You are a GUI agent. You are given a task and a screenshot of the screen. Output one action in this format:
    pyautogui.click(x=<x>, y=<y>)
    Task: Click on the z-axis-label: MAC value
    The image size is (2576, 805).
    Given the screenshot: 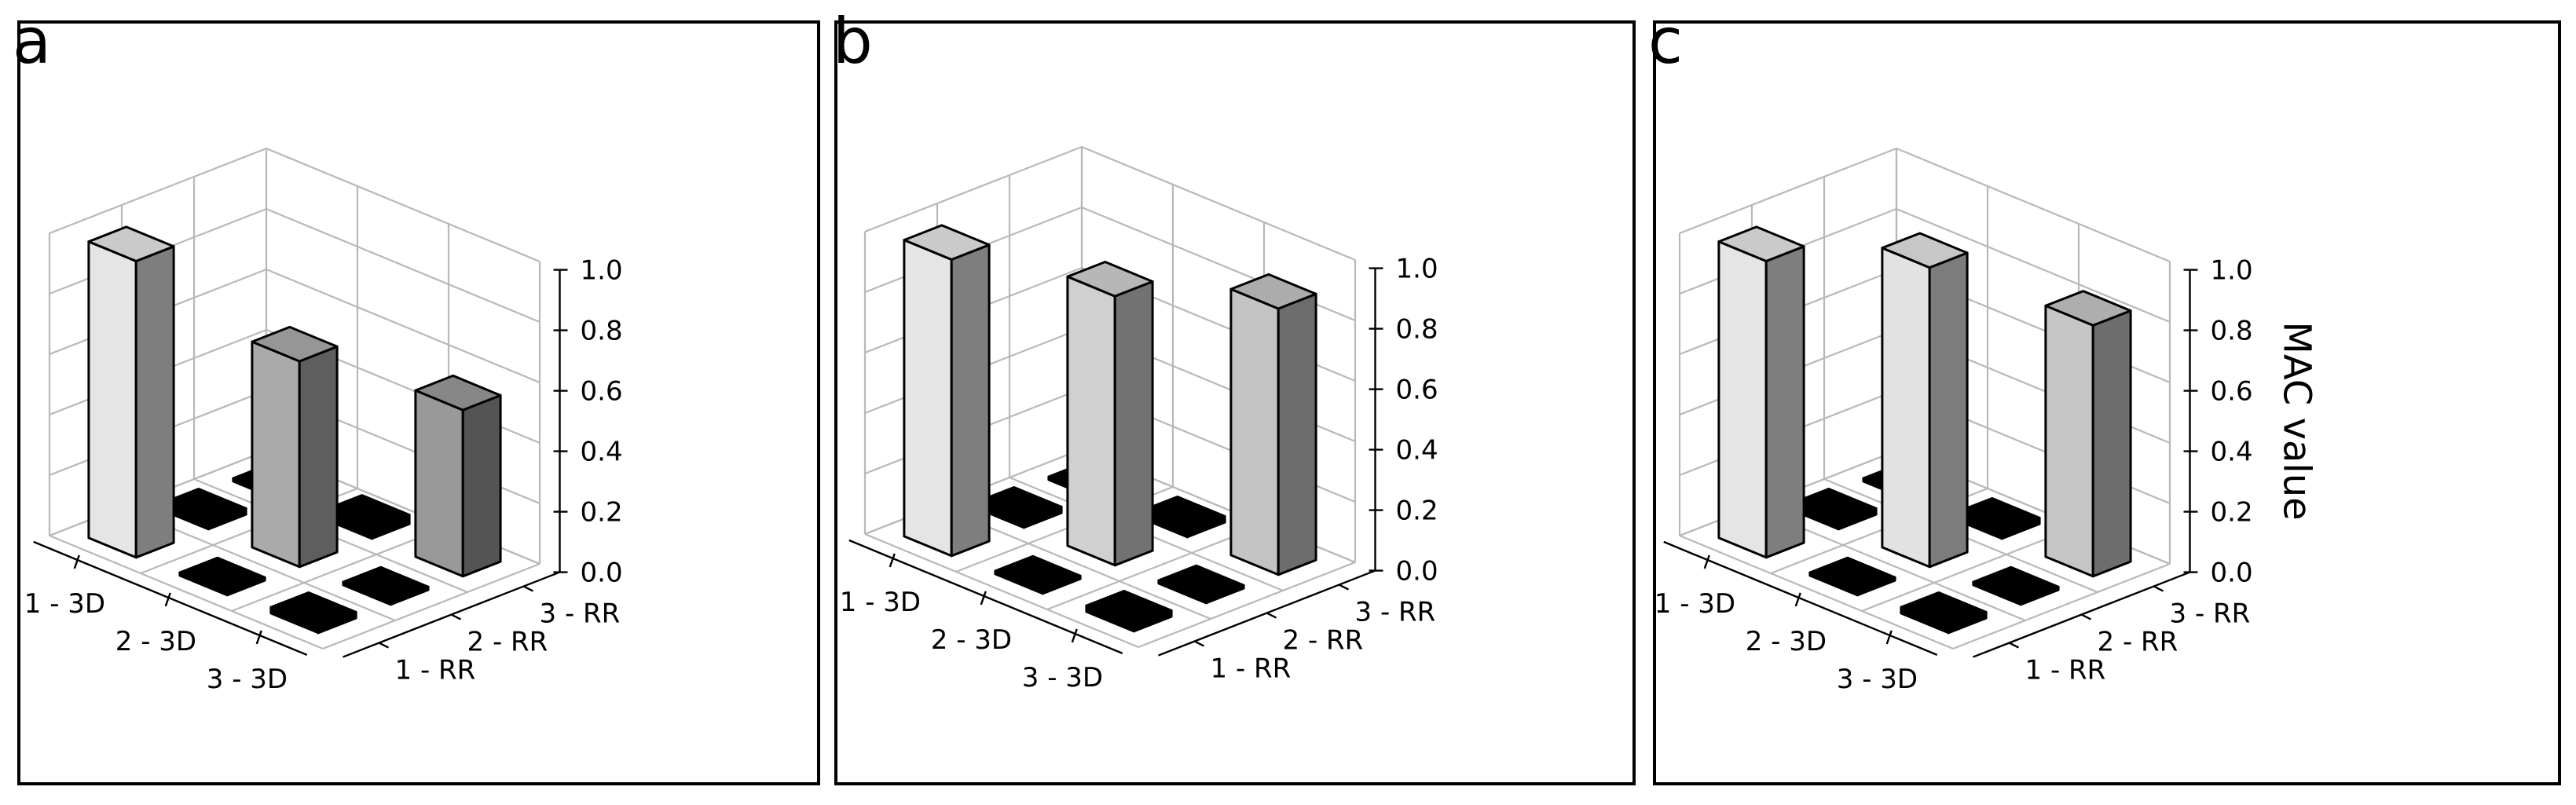 What is the action you would take?
    pyautogui.click(x=2297, y=421)
    